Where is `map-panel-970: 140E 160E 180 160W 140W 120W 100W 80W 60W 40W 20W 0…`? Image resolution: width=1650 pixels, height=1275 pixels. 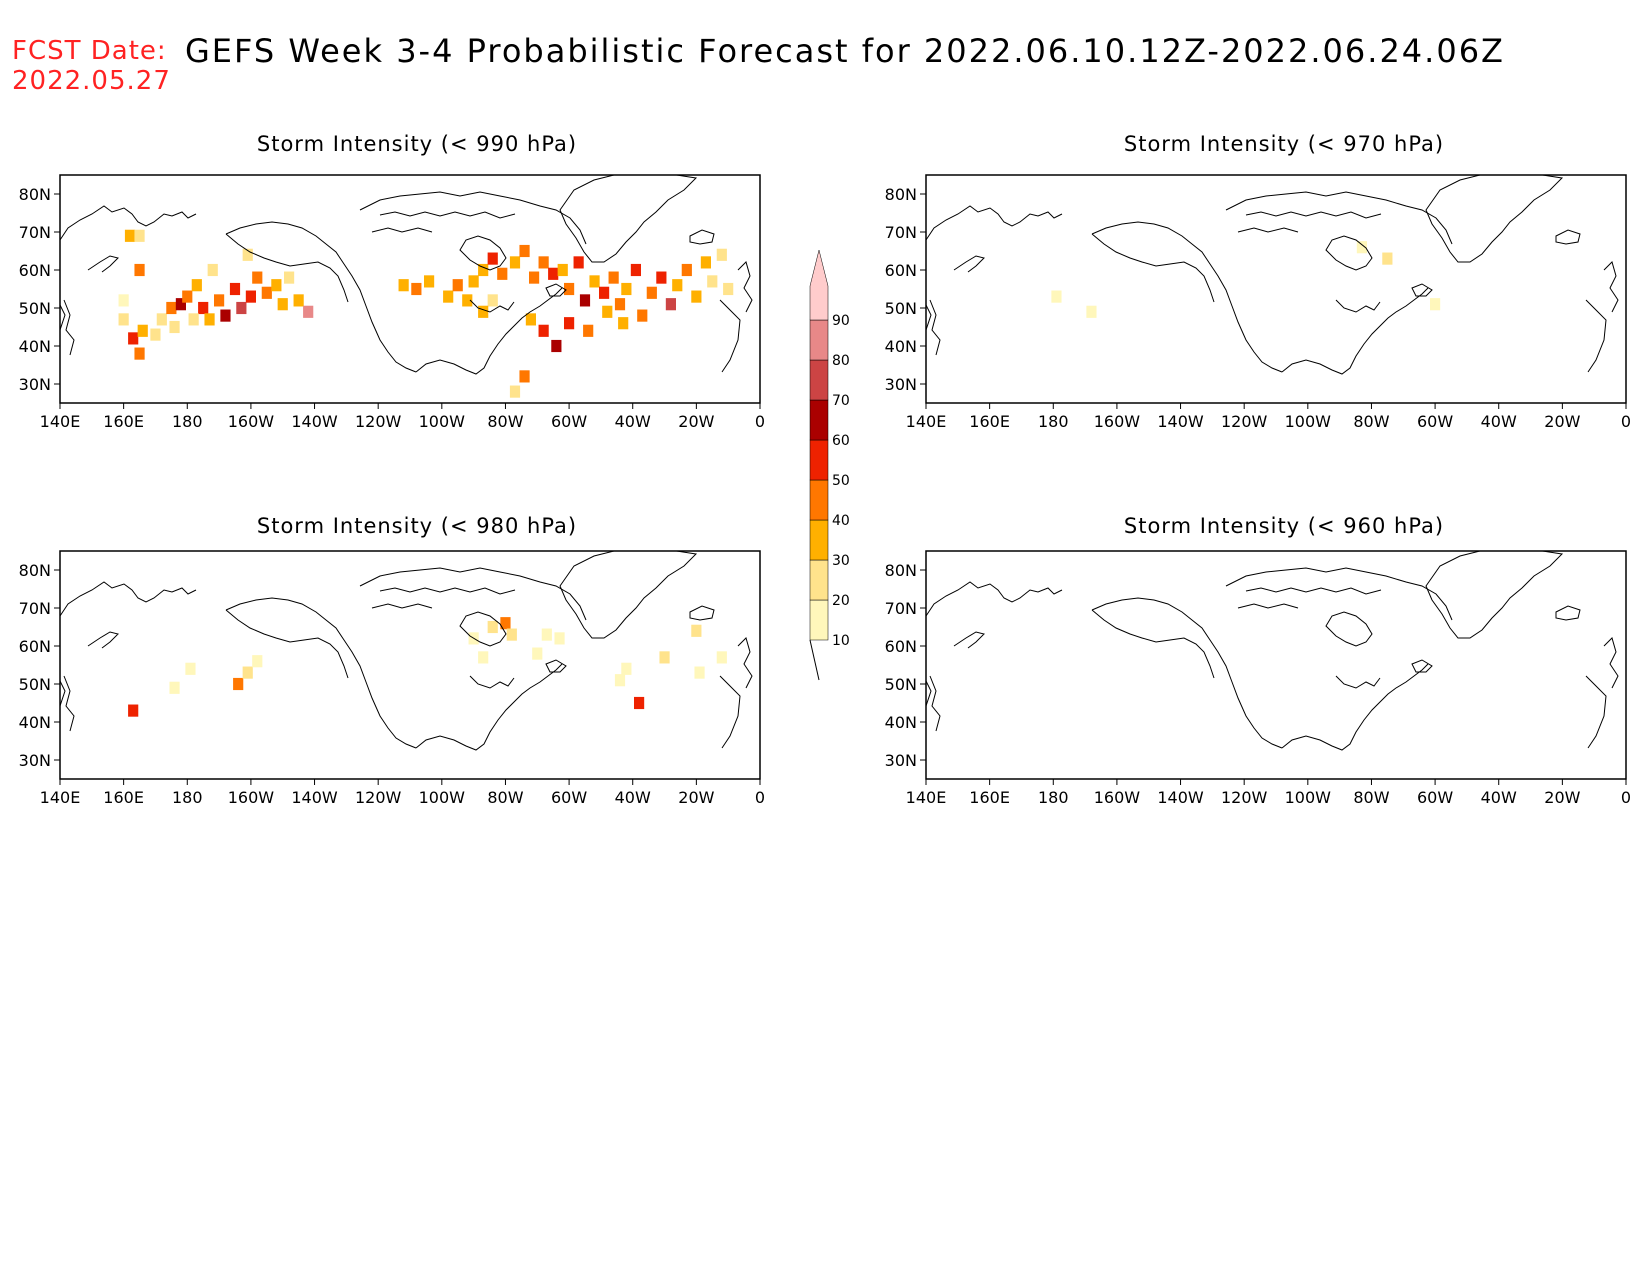
map-panel-970: 140E 160E 180 160W 140W 120W 100W 80W 60W 40W 20W 0… is located at coordinates (1258, 302).